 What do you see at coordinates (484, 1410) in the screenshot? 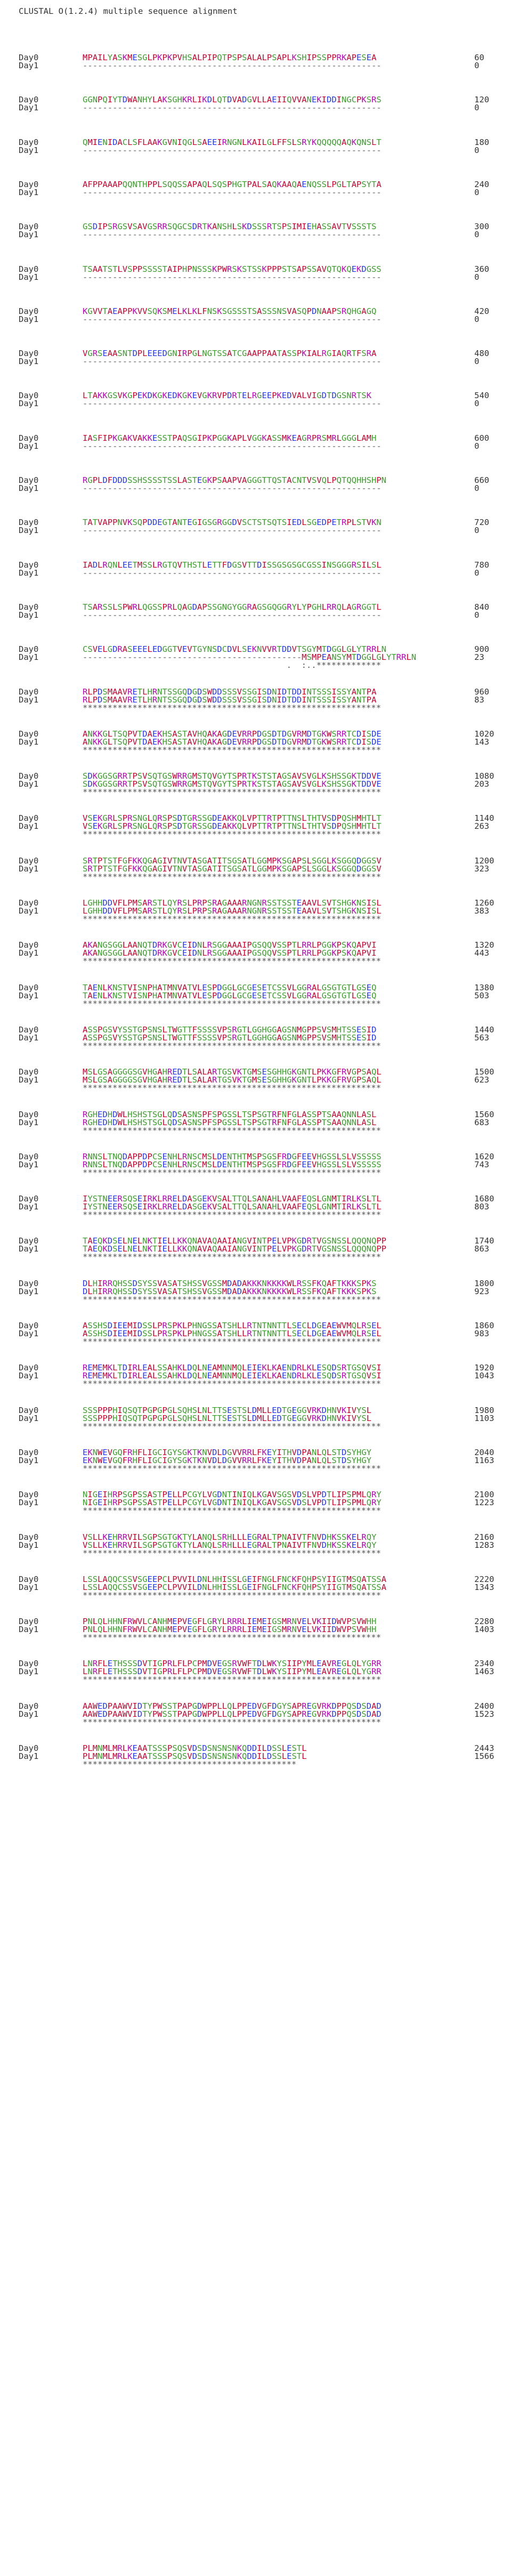
I see `residue-count: 1980` at bounding box center [484, 1410].